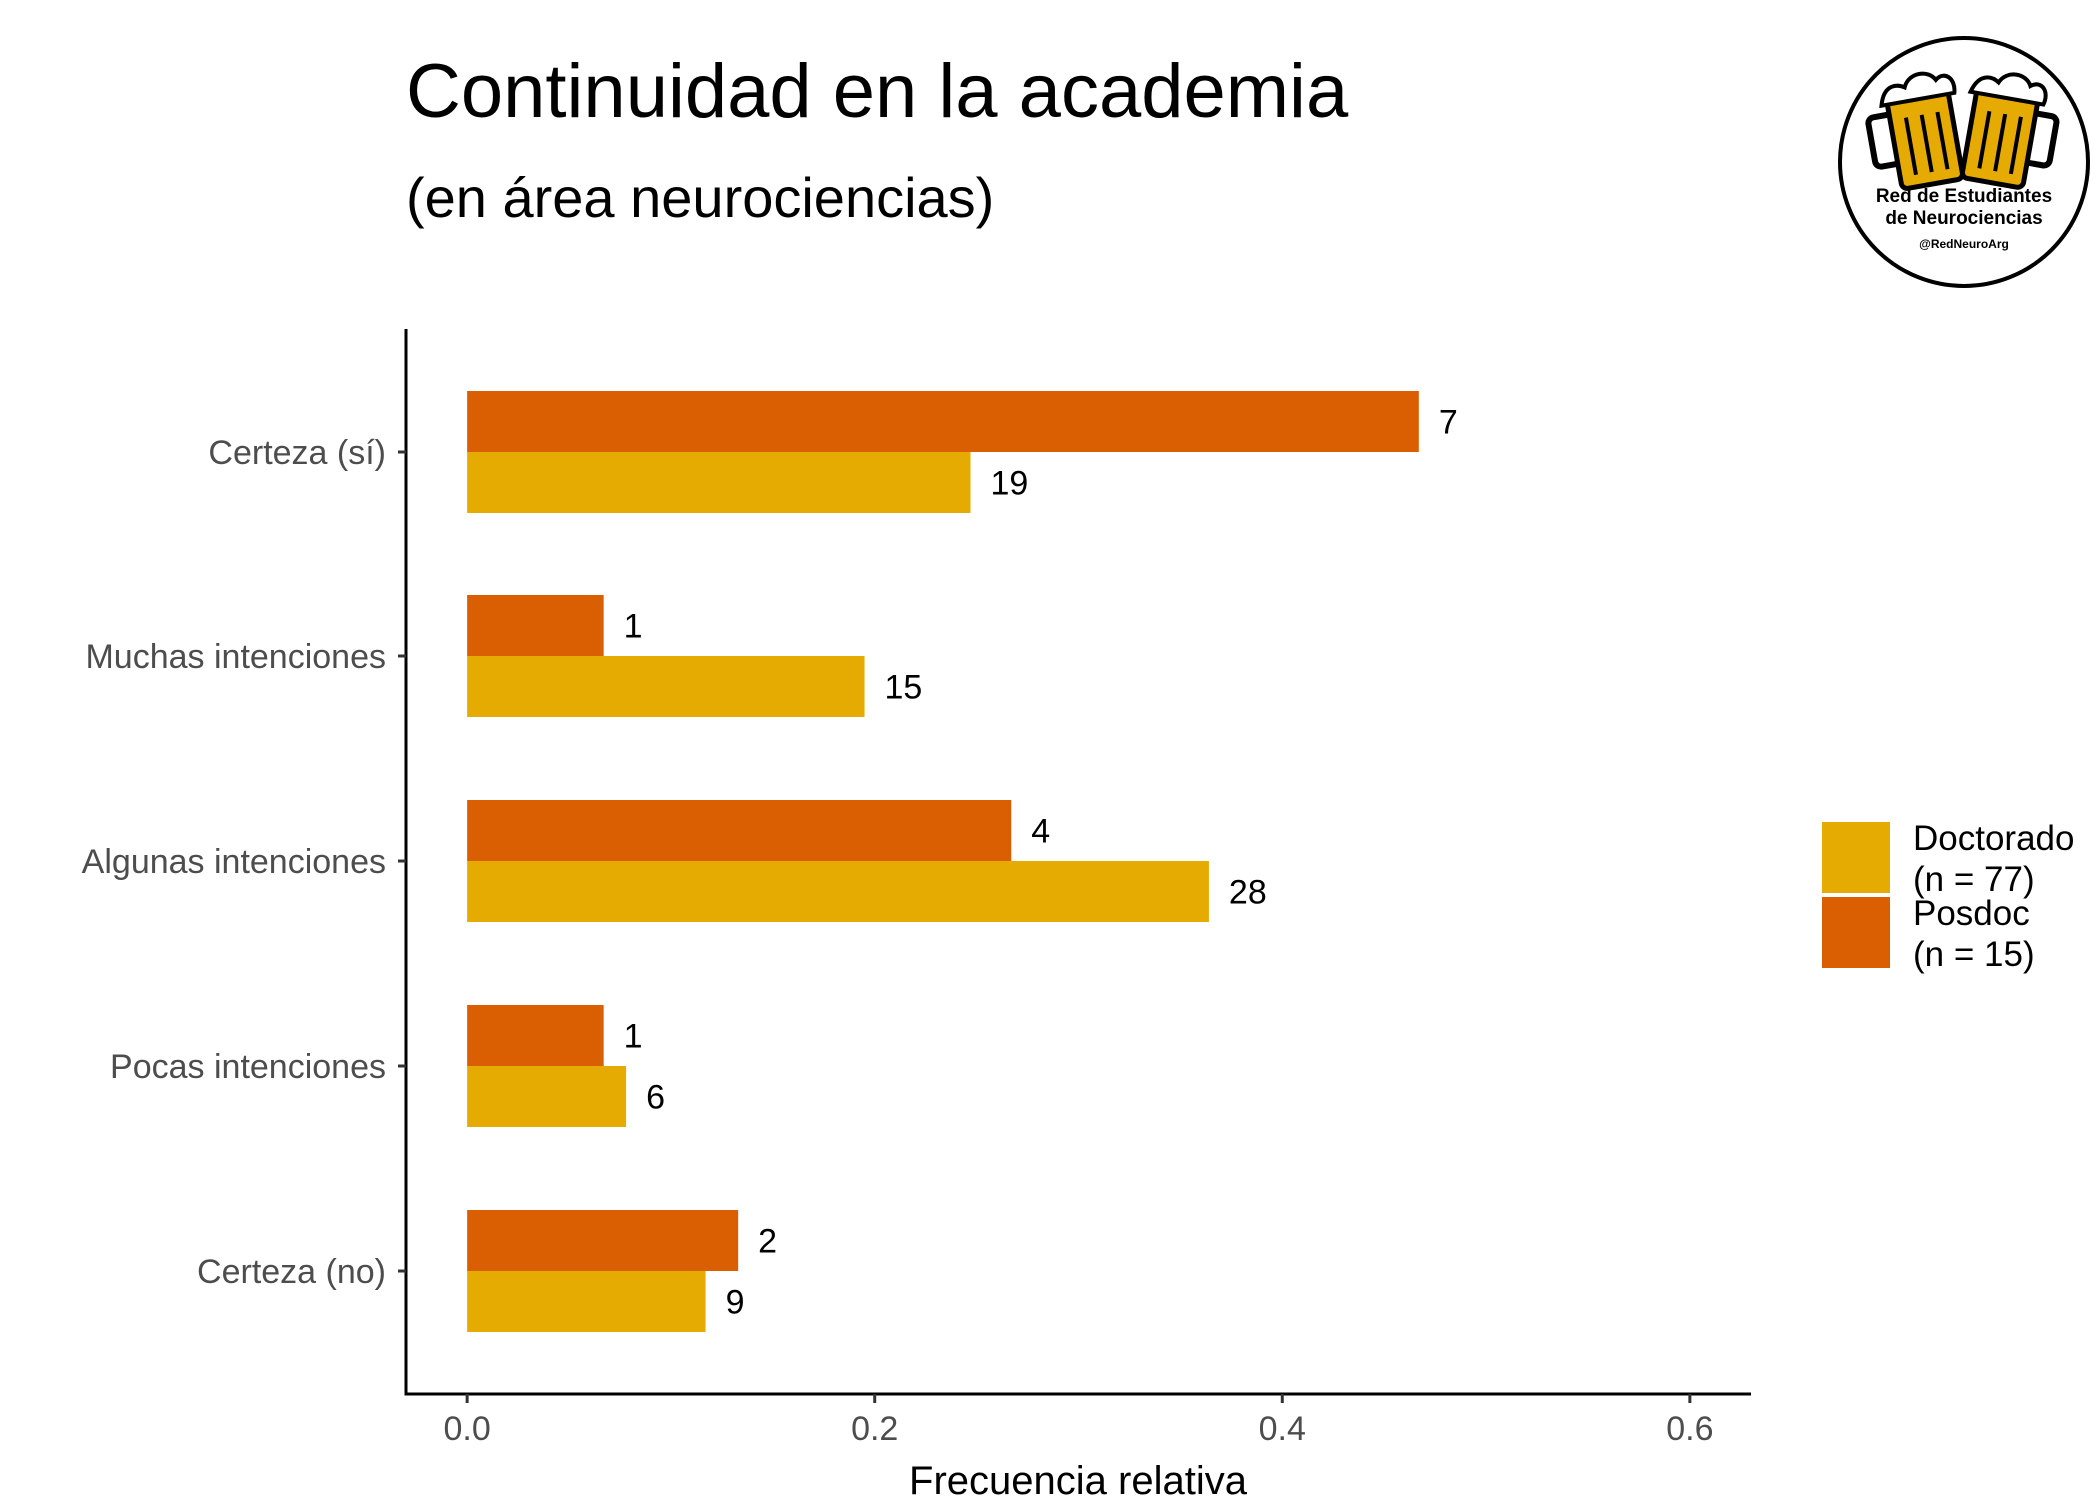 The image size is (2100, 1500). What do you see at coordinates (467, 1429) in the screenshot?
I see `x-tick-label: 0.0` at bounding box center [467, 1429].